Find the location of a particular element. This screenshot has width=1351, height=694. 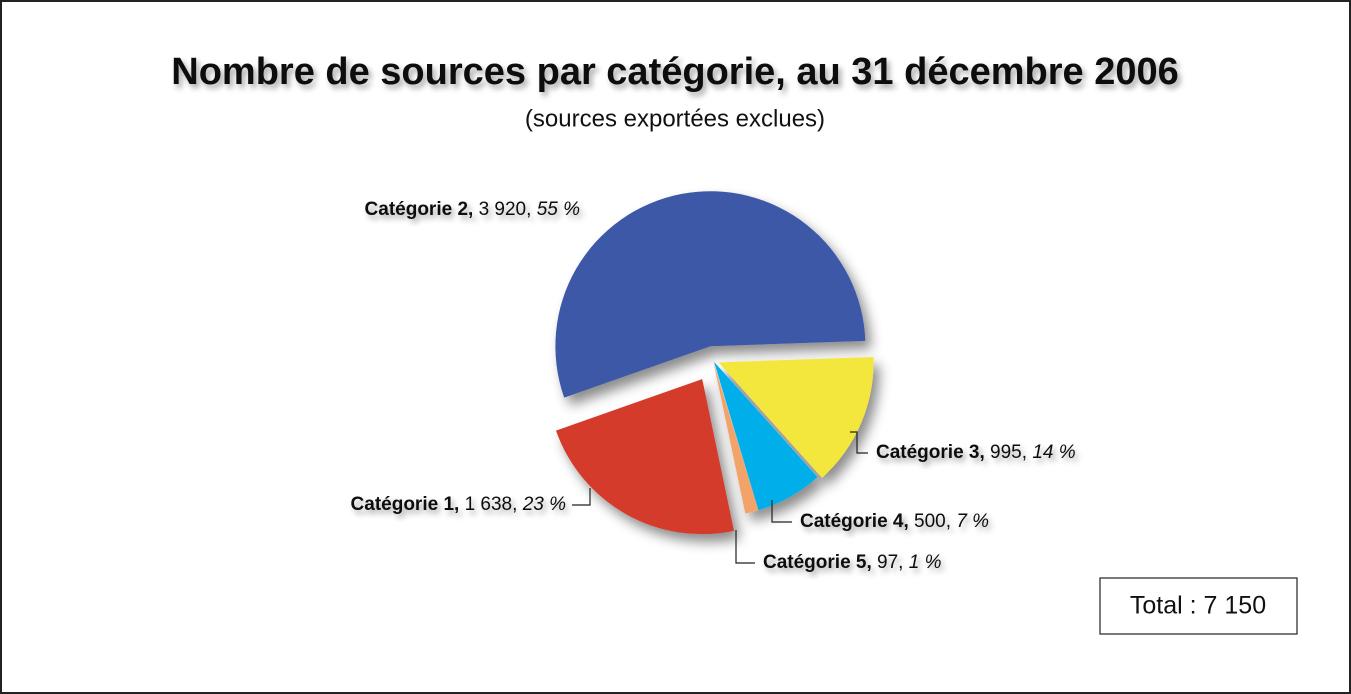

slice-label: Catégorie 1, 1 638, 23 % is located at coordinates (459, 504).